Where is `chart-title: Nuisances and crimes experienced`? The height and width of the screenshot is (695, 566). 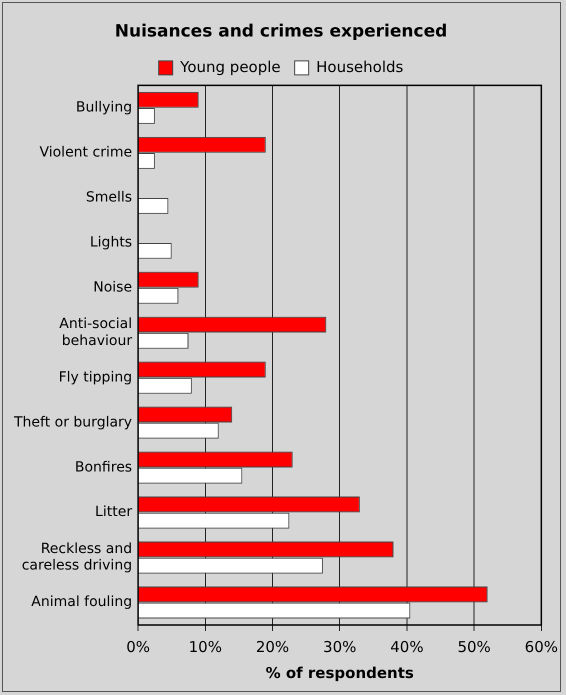 chart-title: Nuisances and crimes experienced is located at coordinates (281, 32).